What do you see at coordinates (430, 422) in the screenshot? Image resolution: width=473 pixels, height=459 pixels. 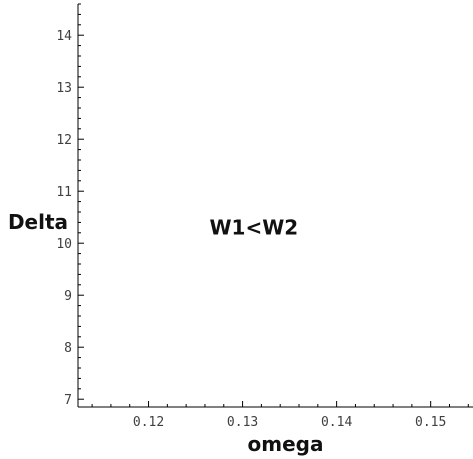 I see `x-tick-label: 0.15` at bounding box center [430, 422].